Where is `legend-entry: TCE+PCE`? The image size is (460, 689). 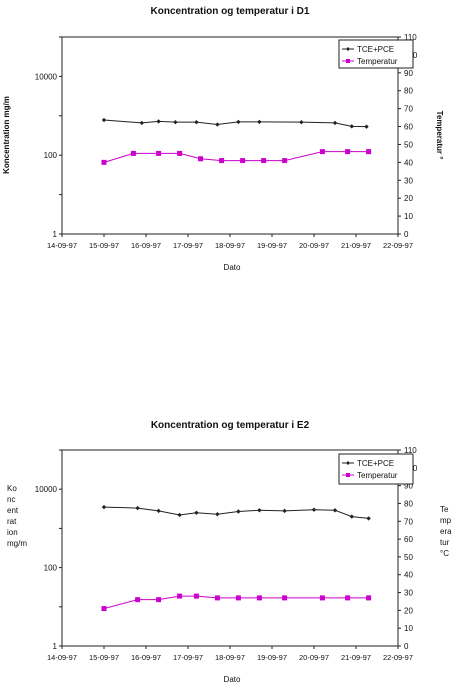 legend-entry: TCE+PCE is located at coordinates (375, 49).